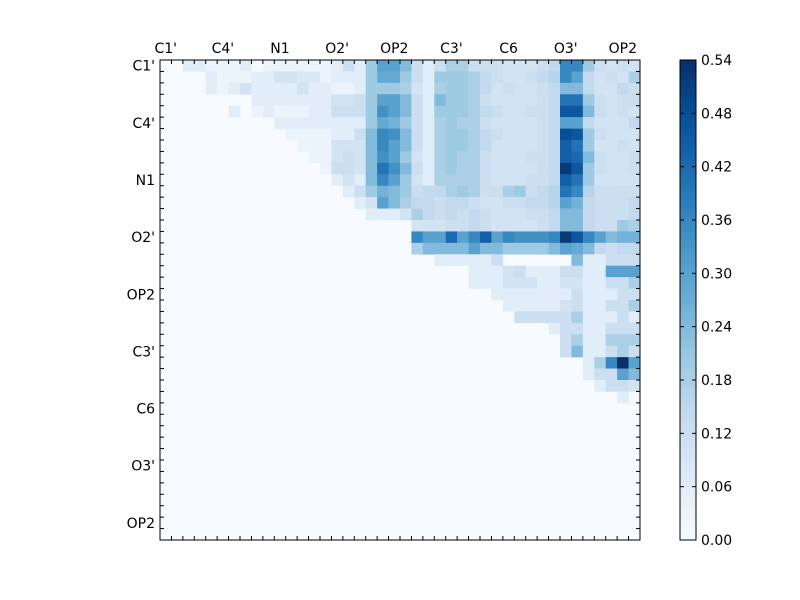 The width and height of the screenshot is (800, 600). Describe the element at coordinates (395, 49) in the screenshot. I see `x-tick-labels: C1' C4' N1 O2' OP2 C3' C6 O3' OP2` at that location.